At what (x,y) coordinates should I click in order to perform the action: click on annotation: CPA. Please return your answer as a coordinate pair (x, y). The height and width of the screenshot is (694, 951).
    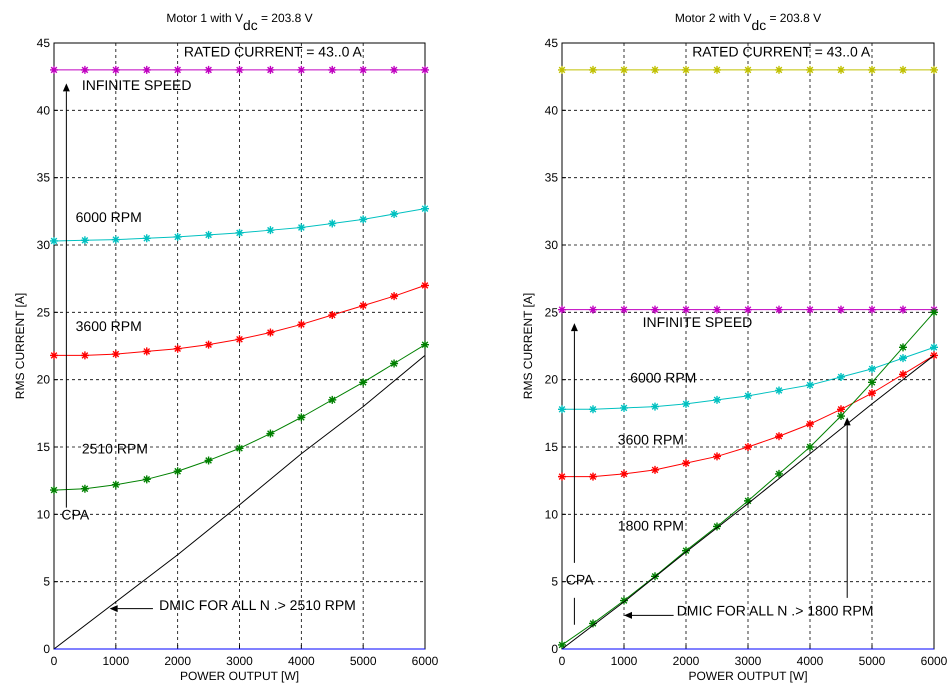
    Looking at the image, I should click on (580, 579).